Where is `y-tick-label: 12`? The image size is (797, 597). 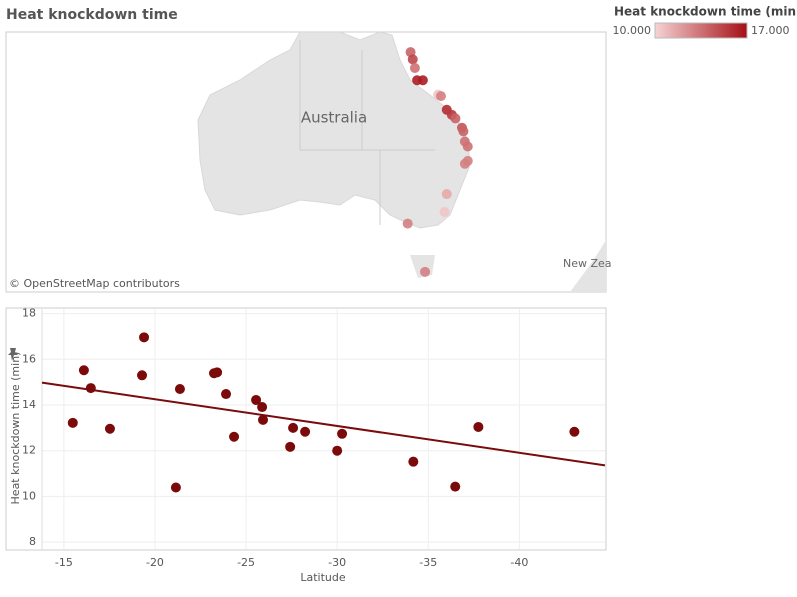 y-tick-label: 12 is located at coordinates (29, 450).